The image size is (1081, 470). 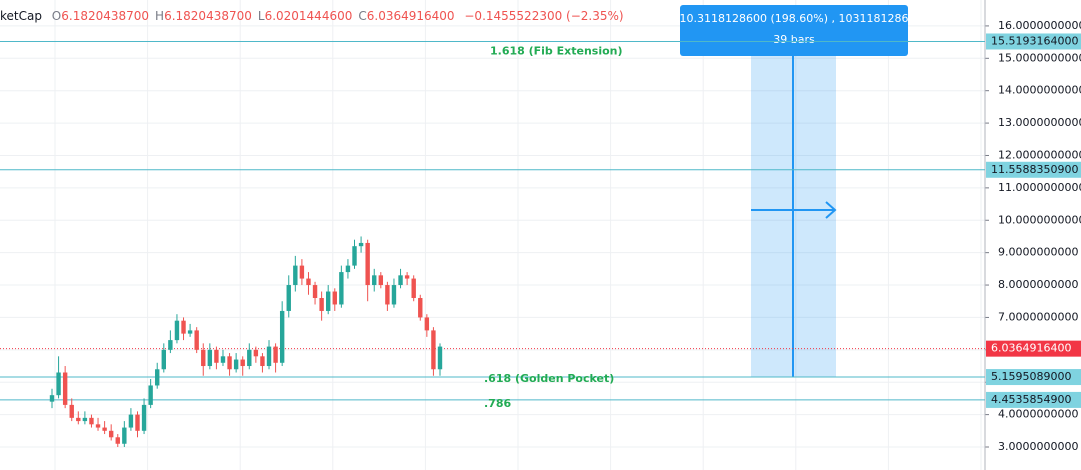 What do you see at coordinates (549, 378) in the screenshot?
I see `fib-annotation: .618 (Golden Pocket)` at bounding box center [549, 378].